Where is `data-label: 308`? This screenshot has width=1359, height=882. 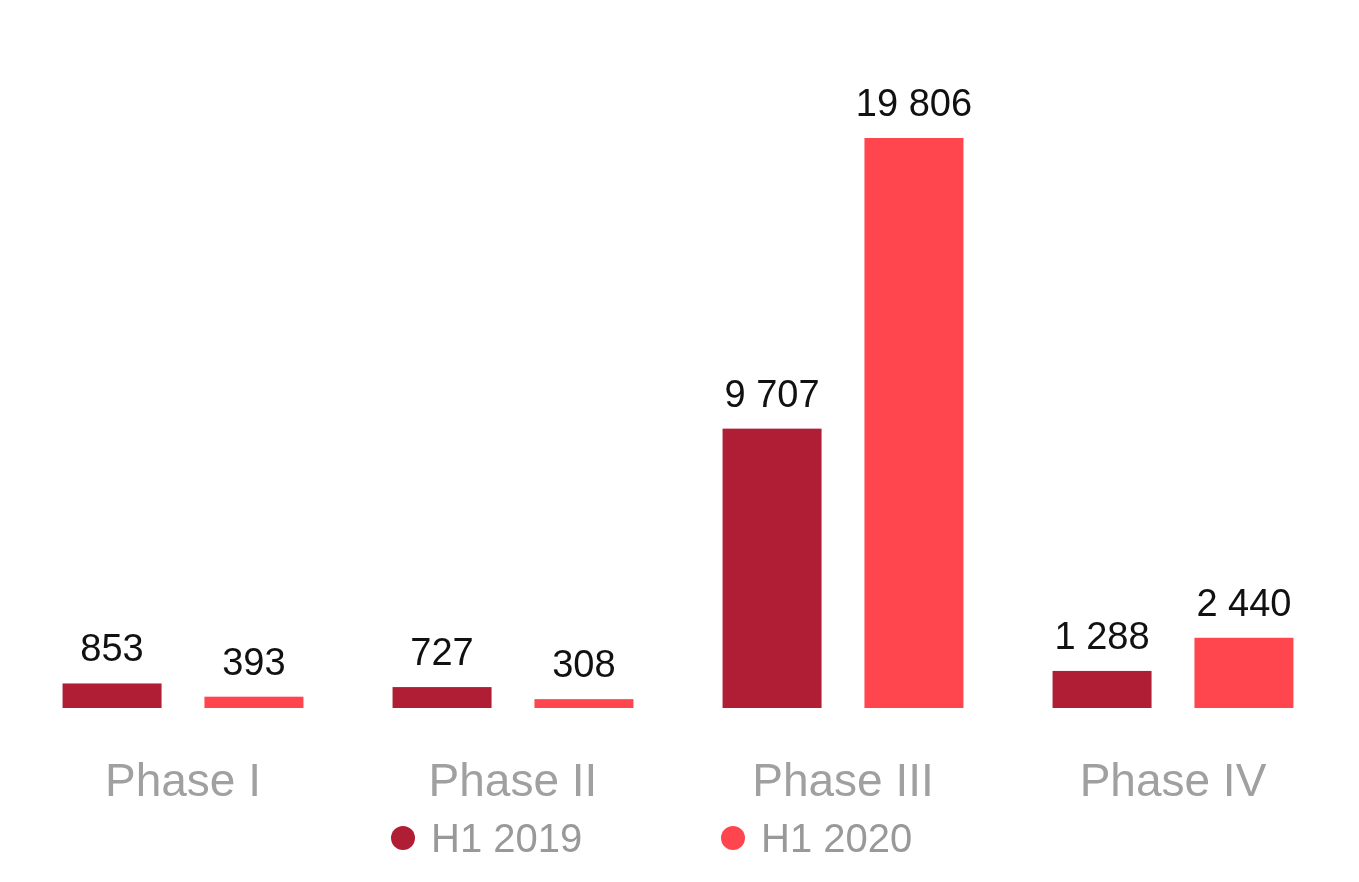 data-label: 308 is located at coordinates (584, 664).